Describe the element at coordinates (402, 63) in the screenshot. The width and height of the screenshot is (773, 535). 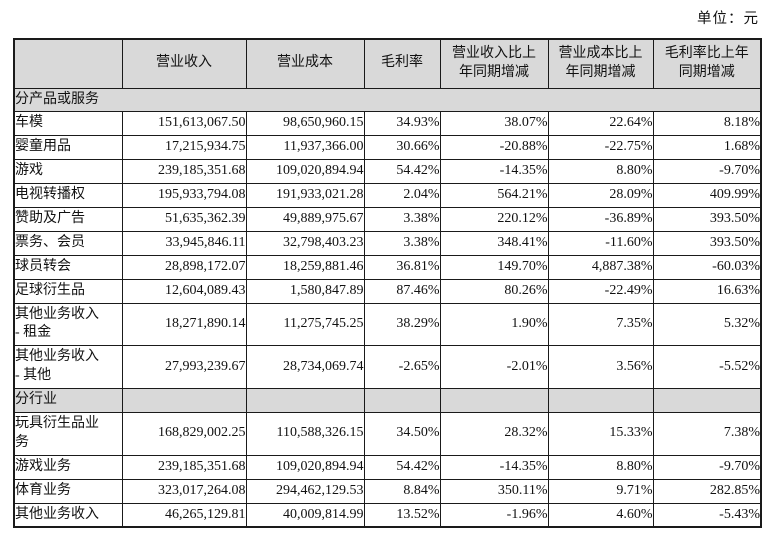
I see `column-header-3: 毛利率` at that location.